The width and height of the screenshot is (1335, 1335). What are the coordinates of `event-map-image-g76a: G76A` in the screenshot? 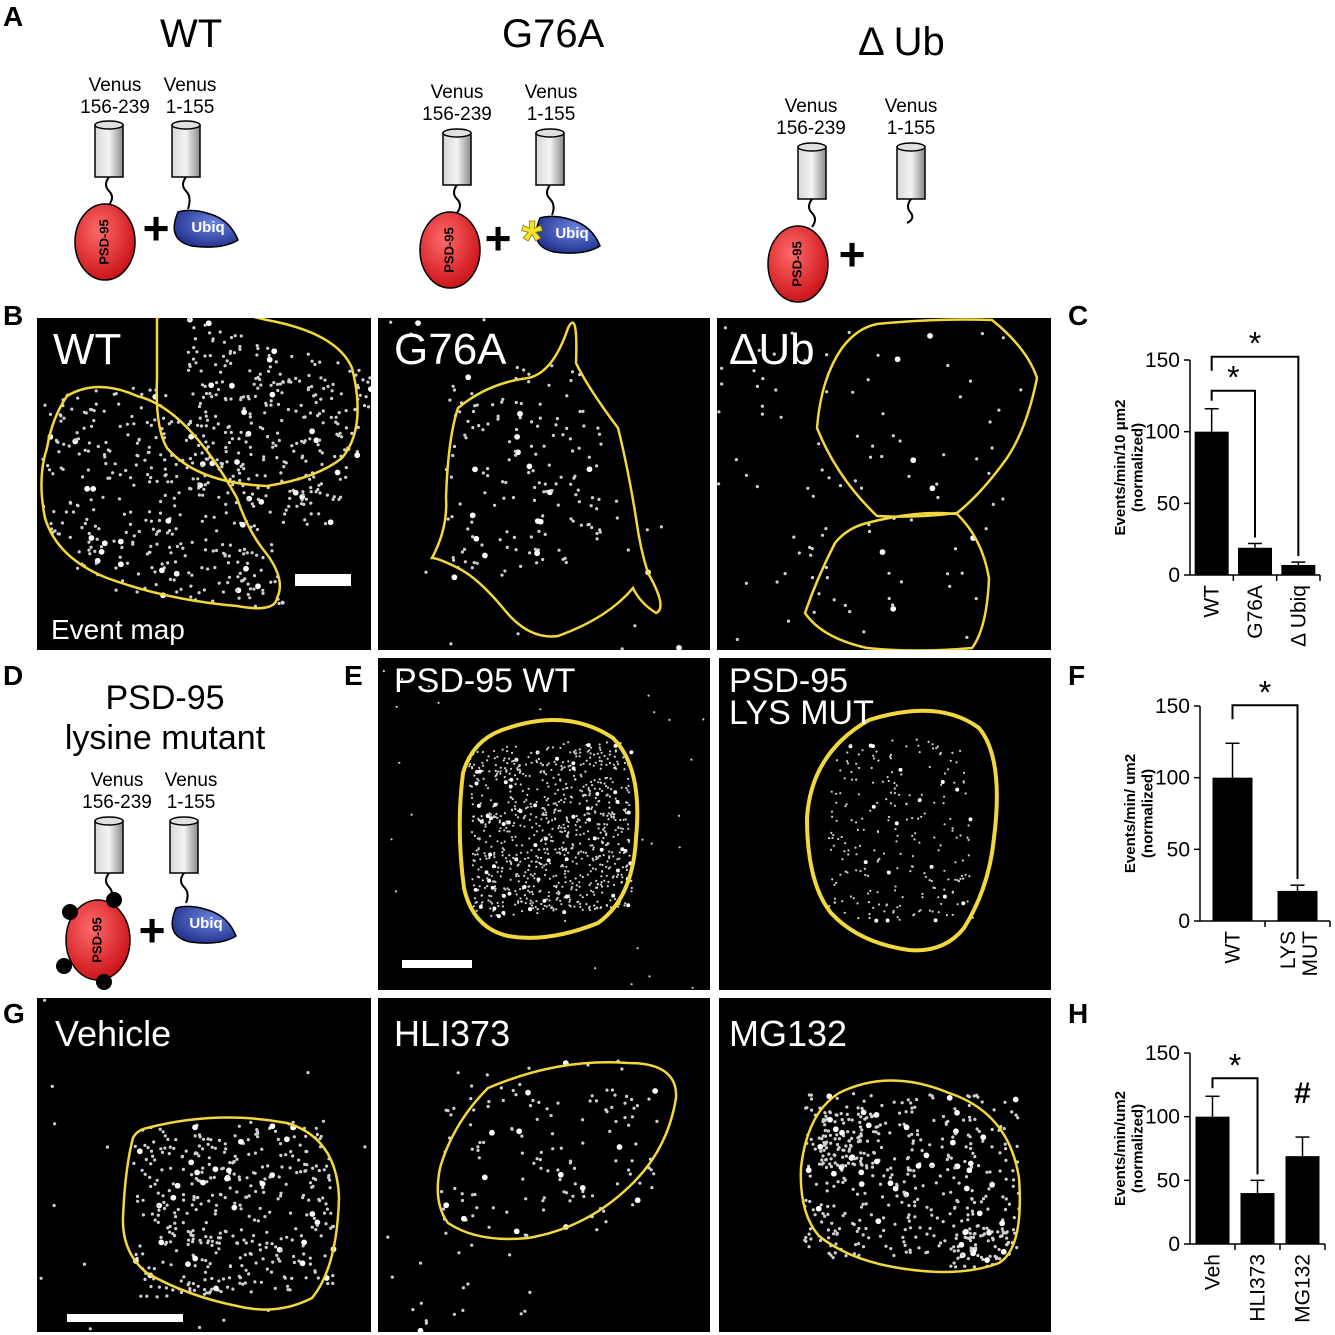 It's located at (544, 484).